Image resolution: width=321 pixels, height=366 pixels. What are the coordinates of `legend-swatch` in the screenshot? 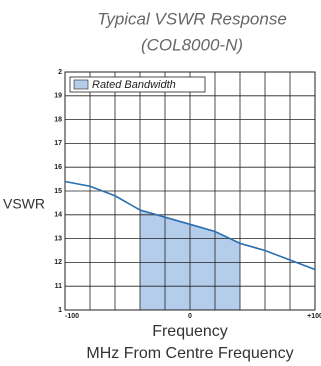 It's located at (81, 84).